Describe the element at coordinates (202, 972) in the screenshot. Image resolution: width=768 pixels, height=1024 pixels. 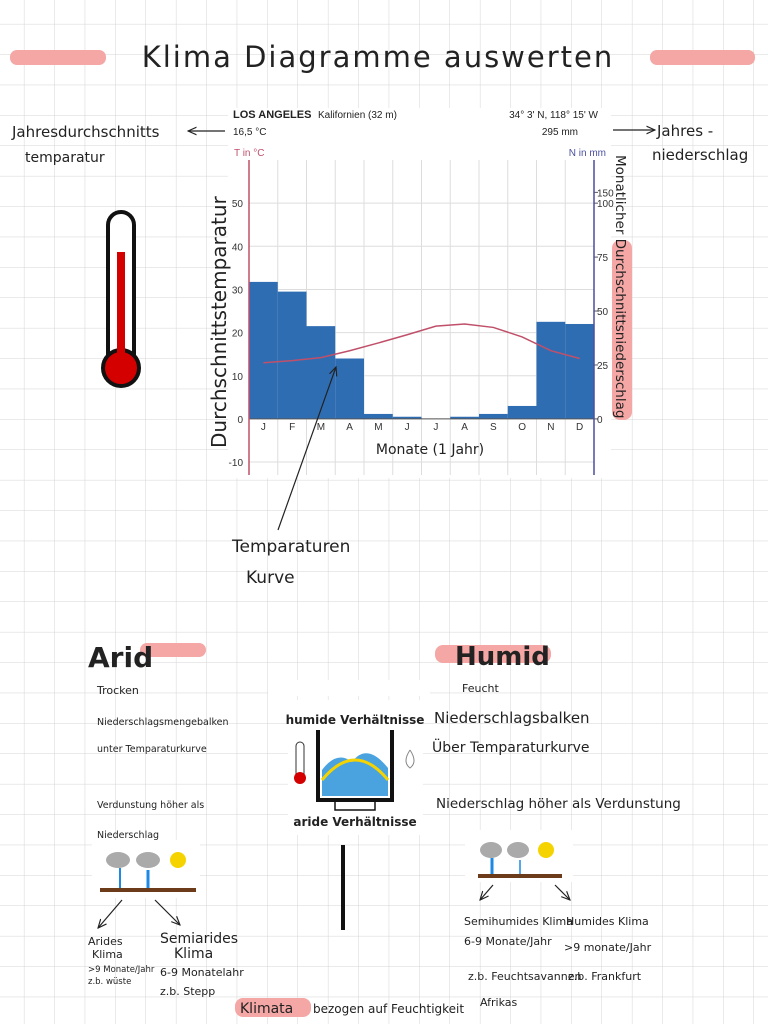
I see `climate-detail: 6-9 Monatelahr` at that location.